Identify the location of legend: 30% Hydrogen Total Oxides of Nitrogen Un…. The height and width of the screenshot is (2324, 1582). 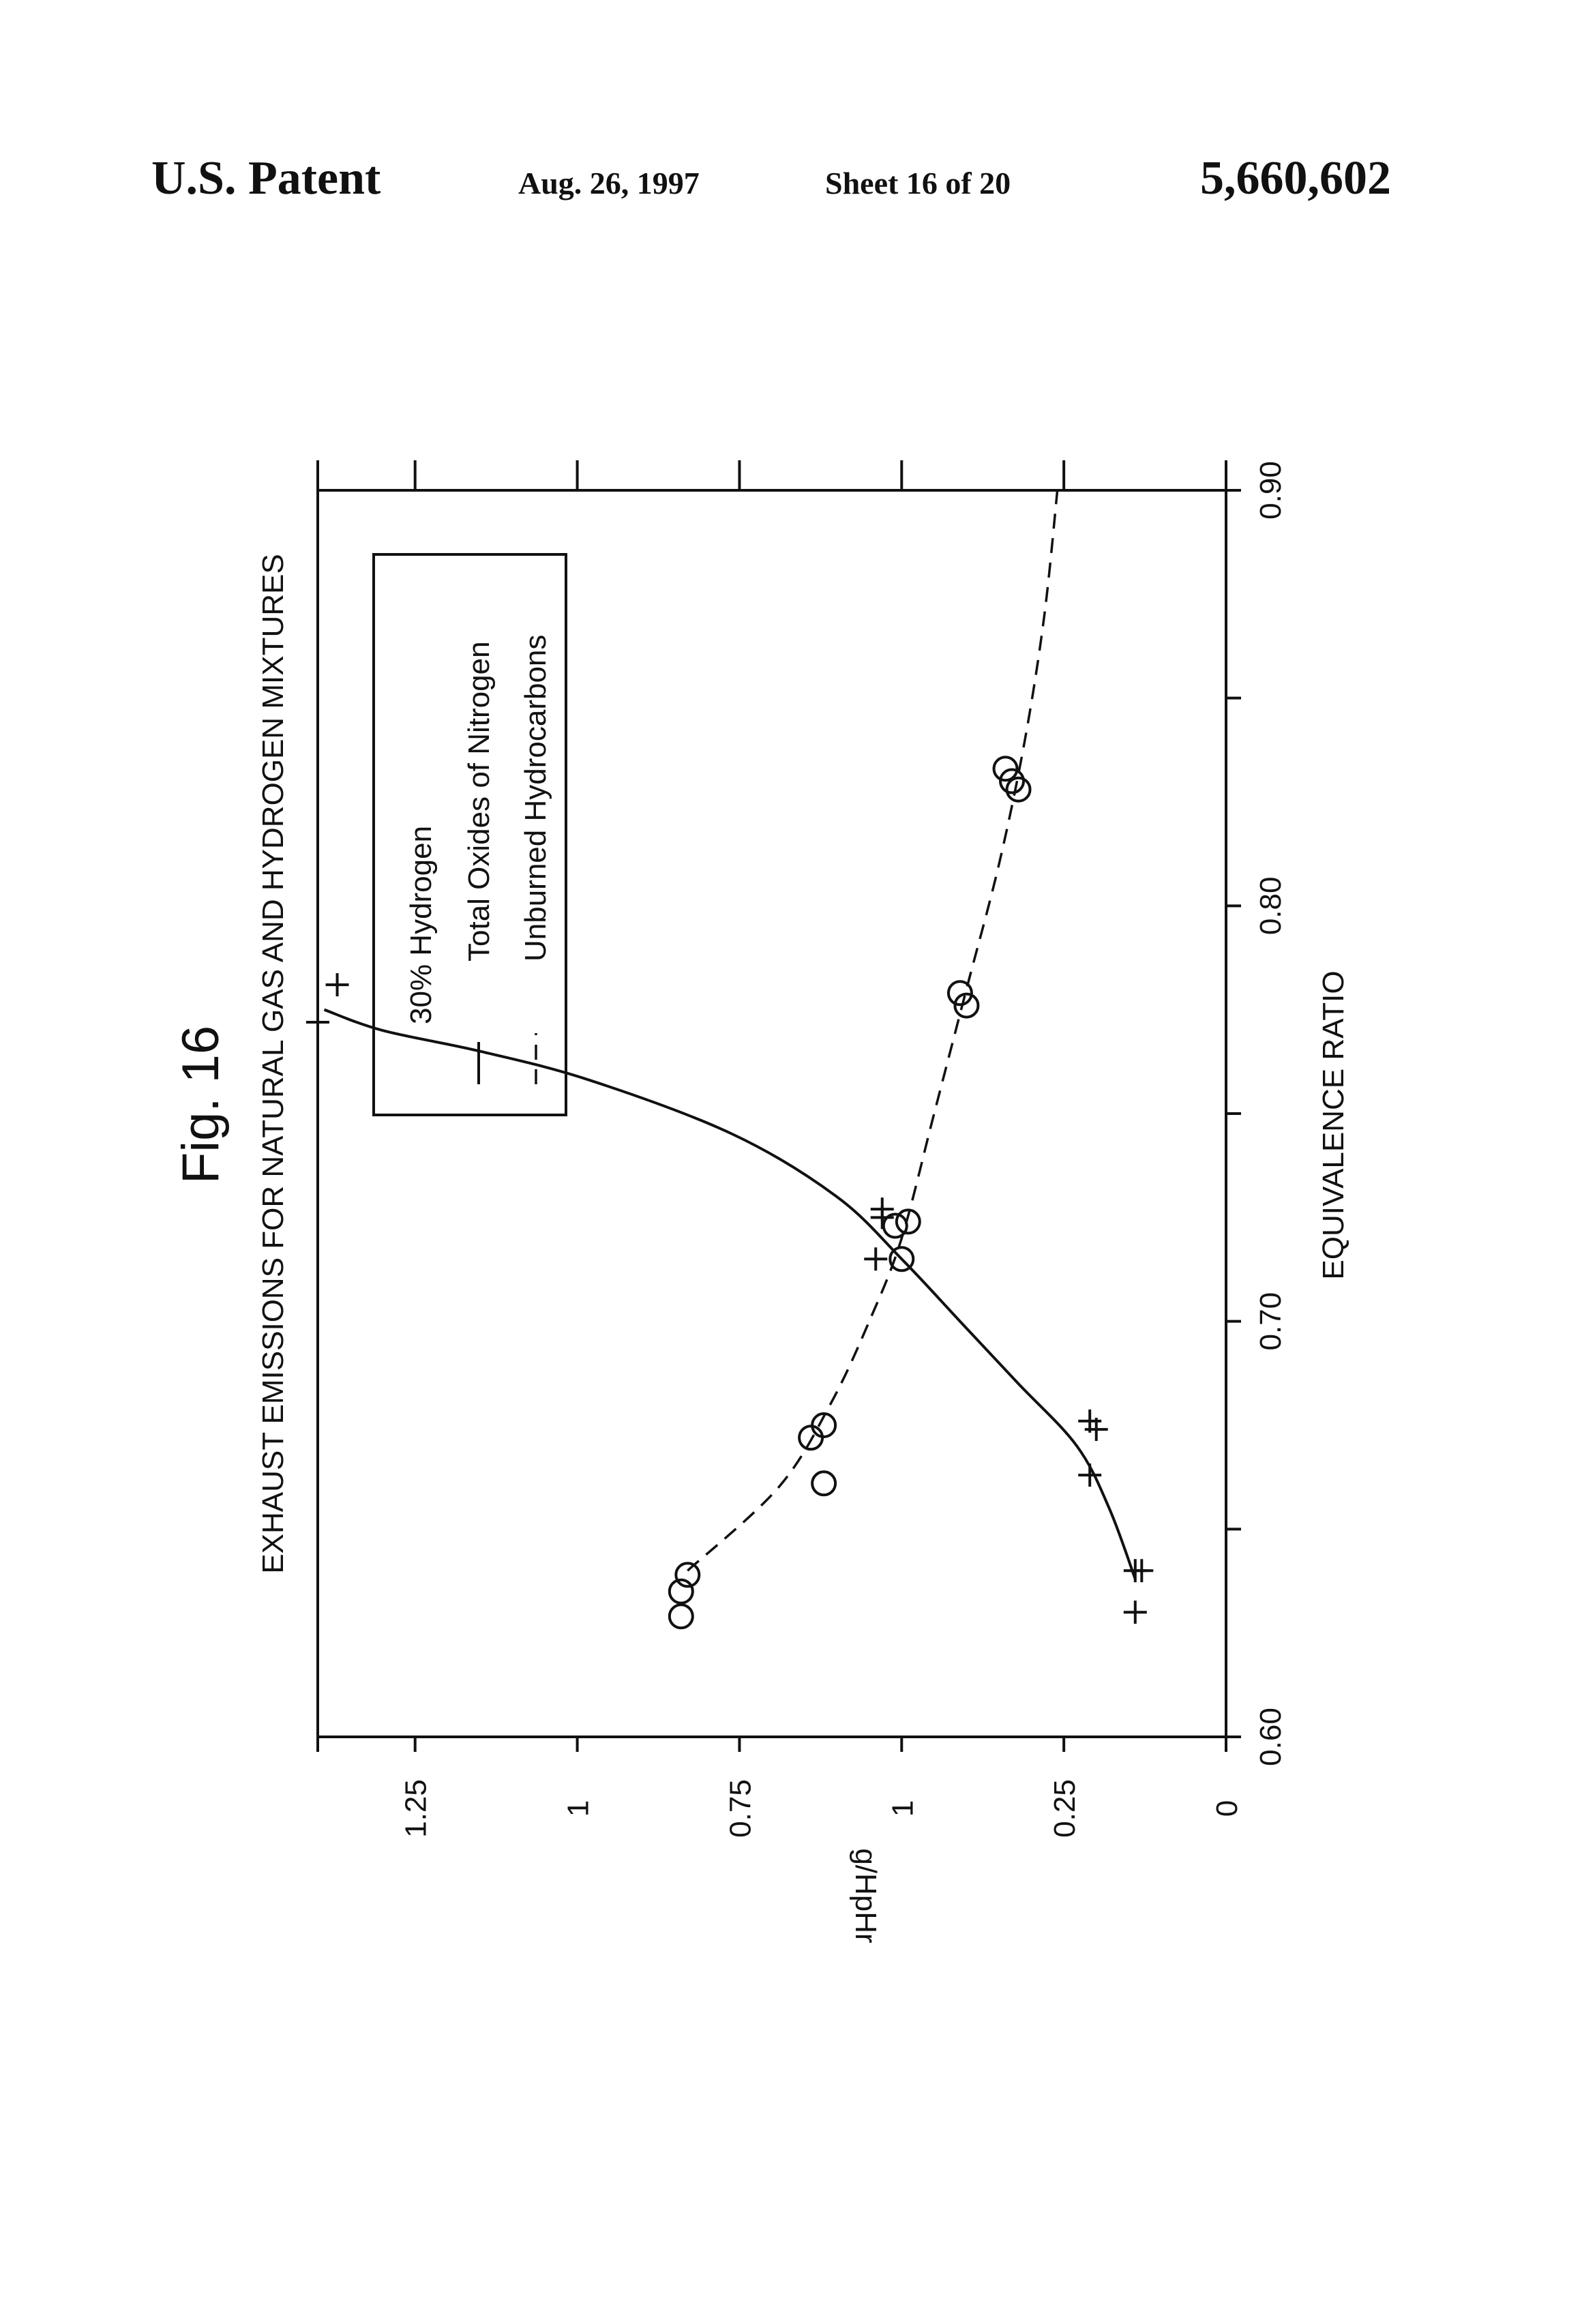
(470, 834).